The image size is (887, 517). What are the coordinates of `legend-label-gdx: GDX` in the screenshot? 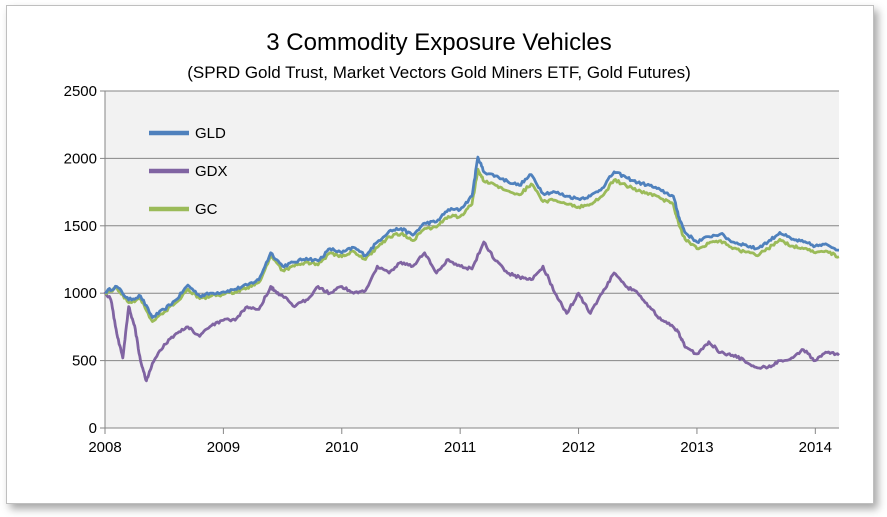 It's located at (211, 171).